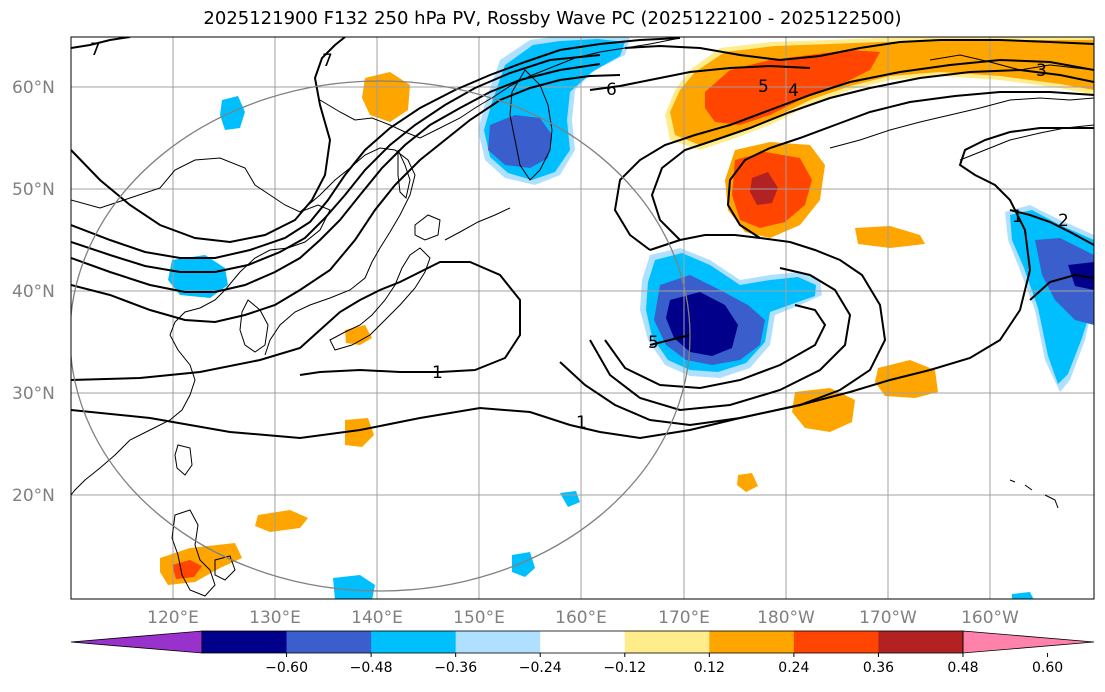 The width and height of the screenshot is (1105, 692). Describe the element at coordinates (33, 190) in the screenshot. I see `lat-label: 50°N` at that location.